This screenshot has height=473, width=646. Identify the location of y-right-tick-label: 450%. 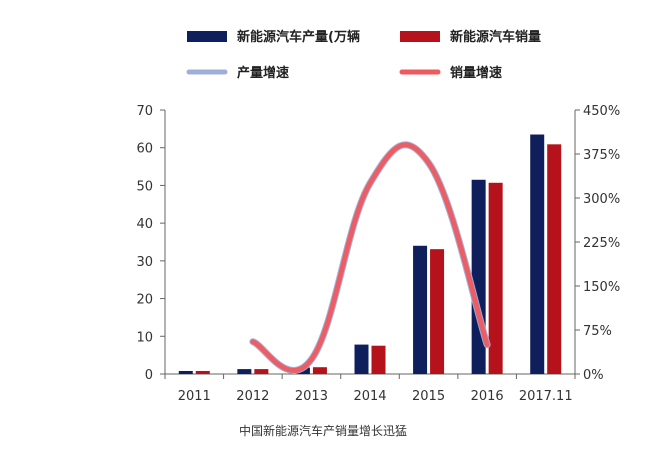
(601, 111).